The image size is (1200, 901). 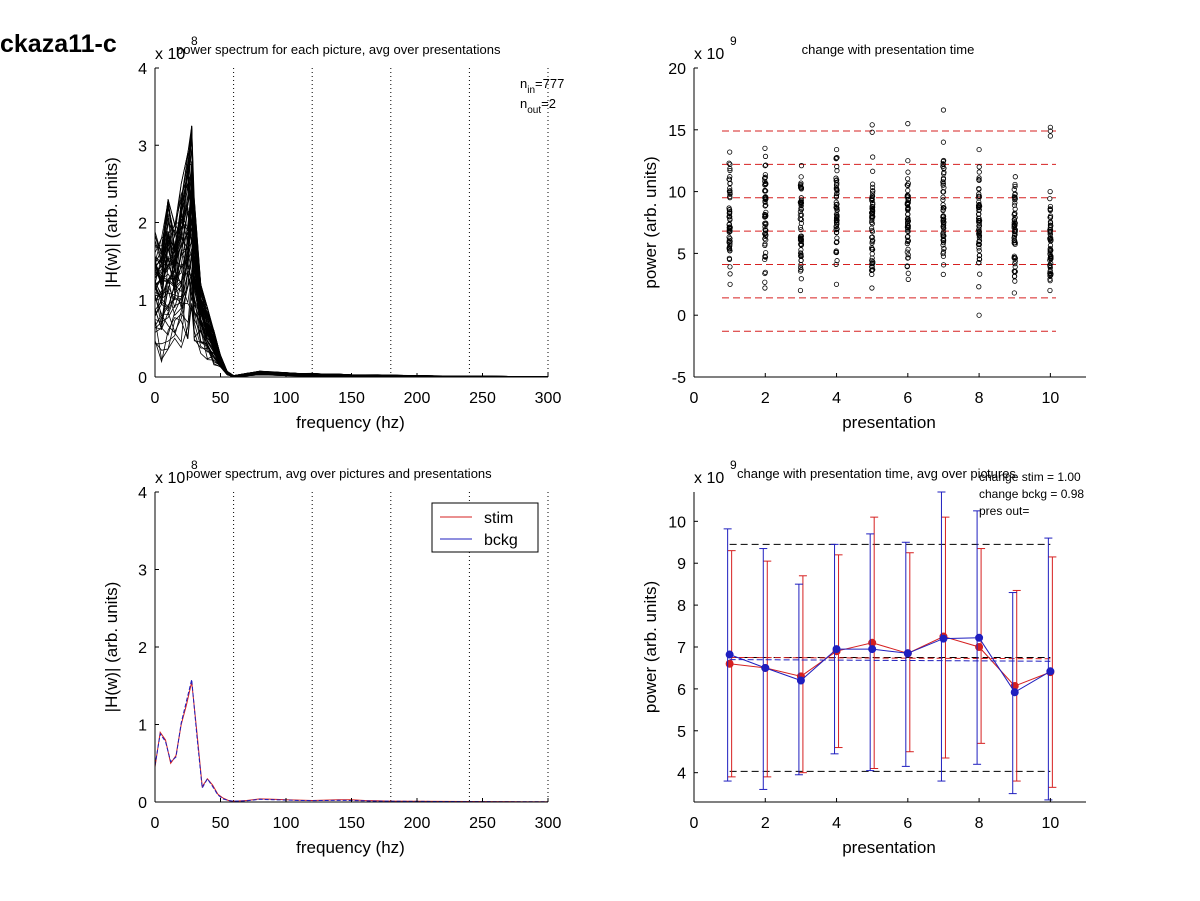 What do you see at coordinates (351, 305) in the screenshot?
I see `panel1-spectrum-curve` at bounding box center [351, 305].